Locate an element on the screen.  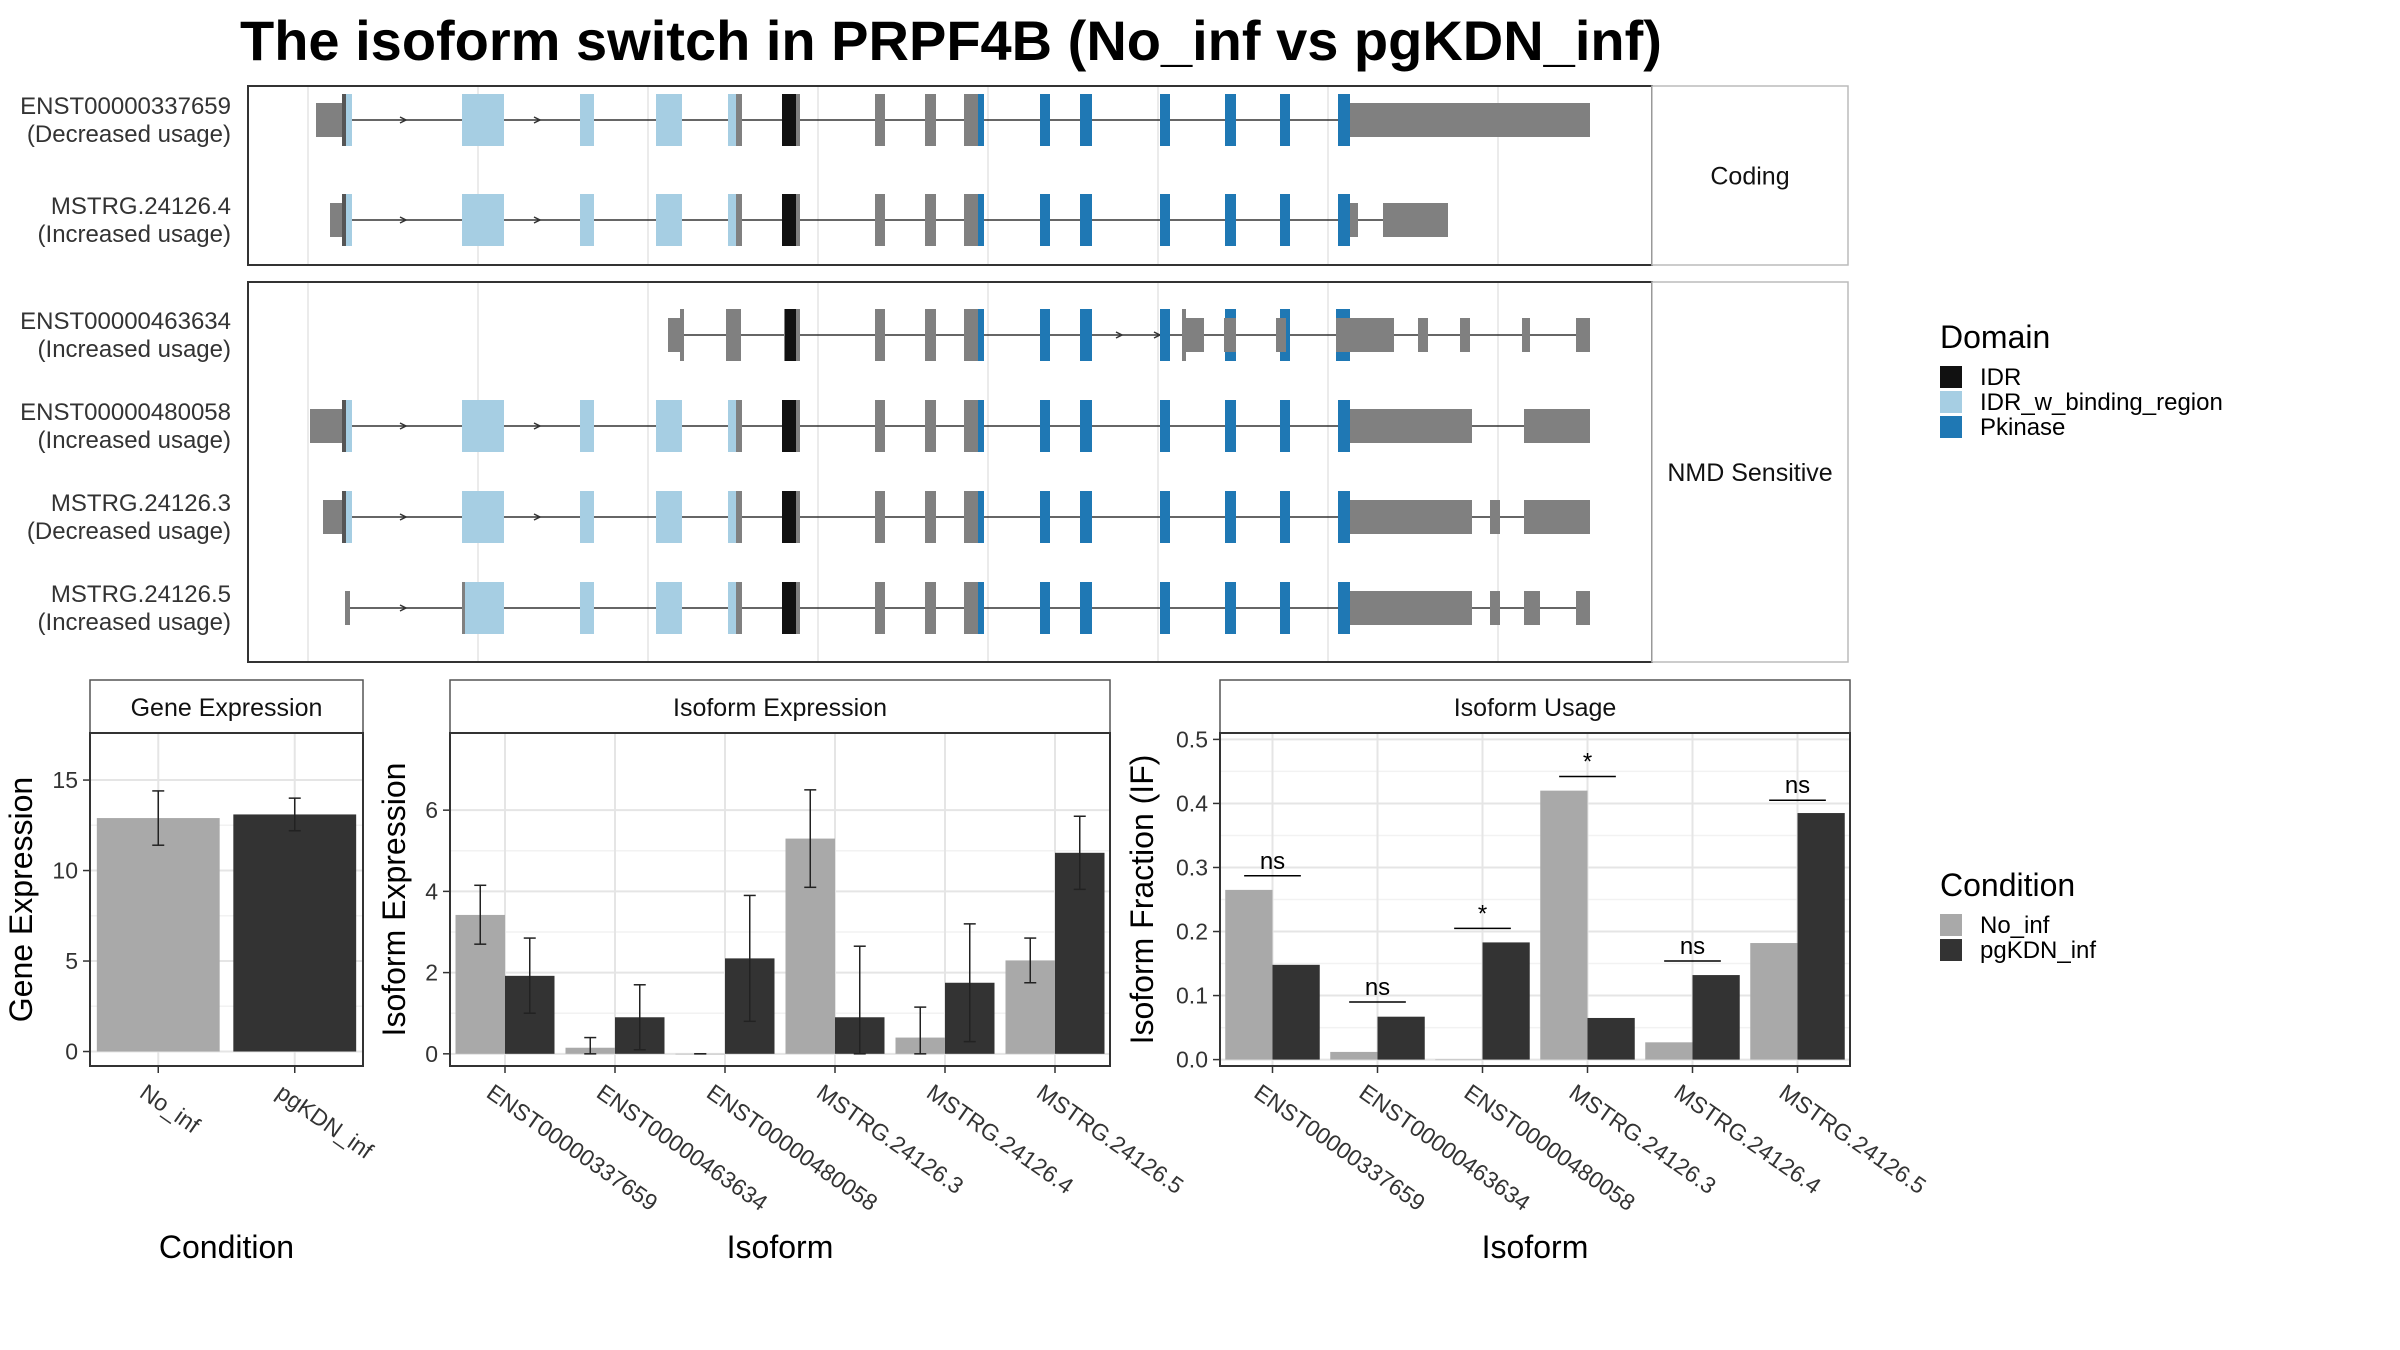
legend-label: Pkinase is located at coordinates (2022, 427).